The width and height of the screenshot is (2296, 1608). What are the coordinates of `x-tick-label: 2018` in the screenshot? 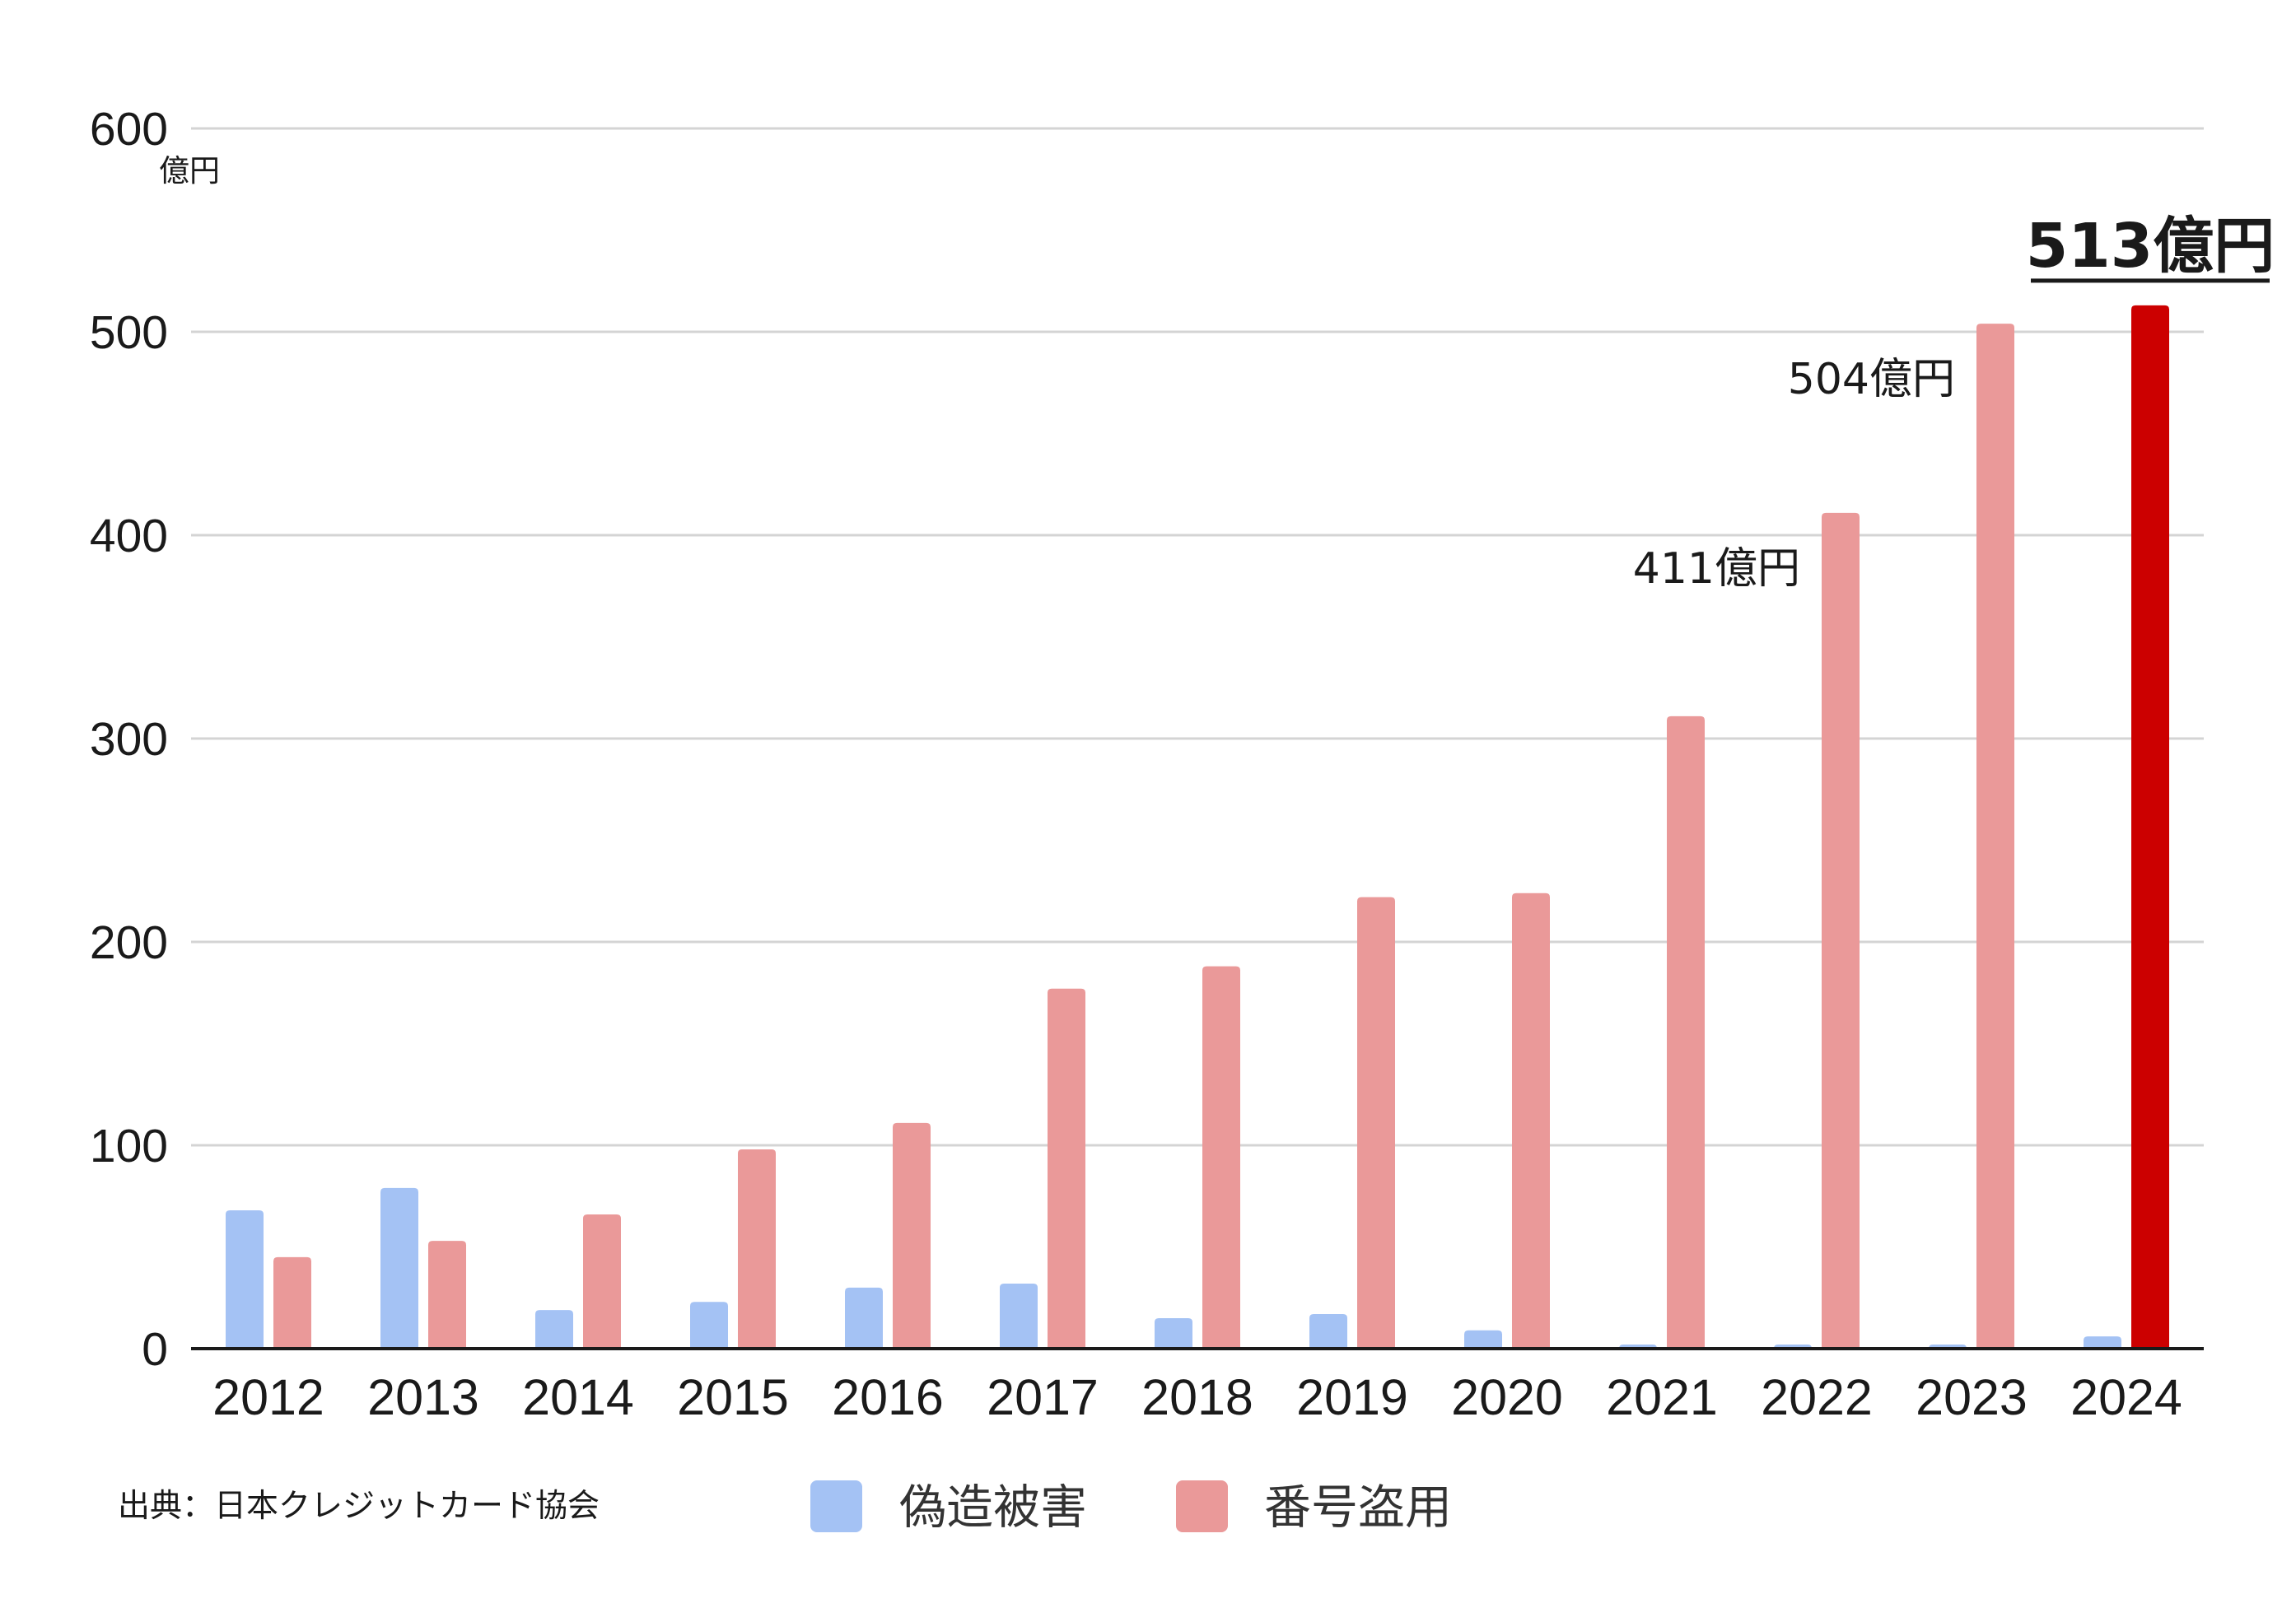 It's located at (1197, 1397).